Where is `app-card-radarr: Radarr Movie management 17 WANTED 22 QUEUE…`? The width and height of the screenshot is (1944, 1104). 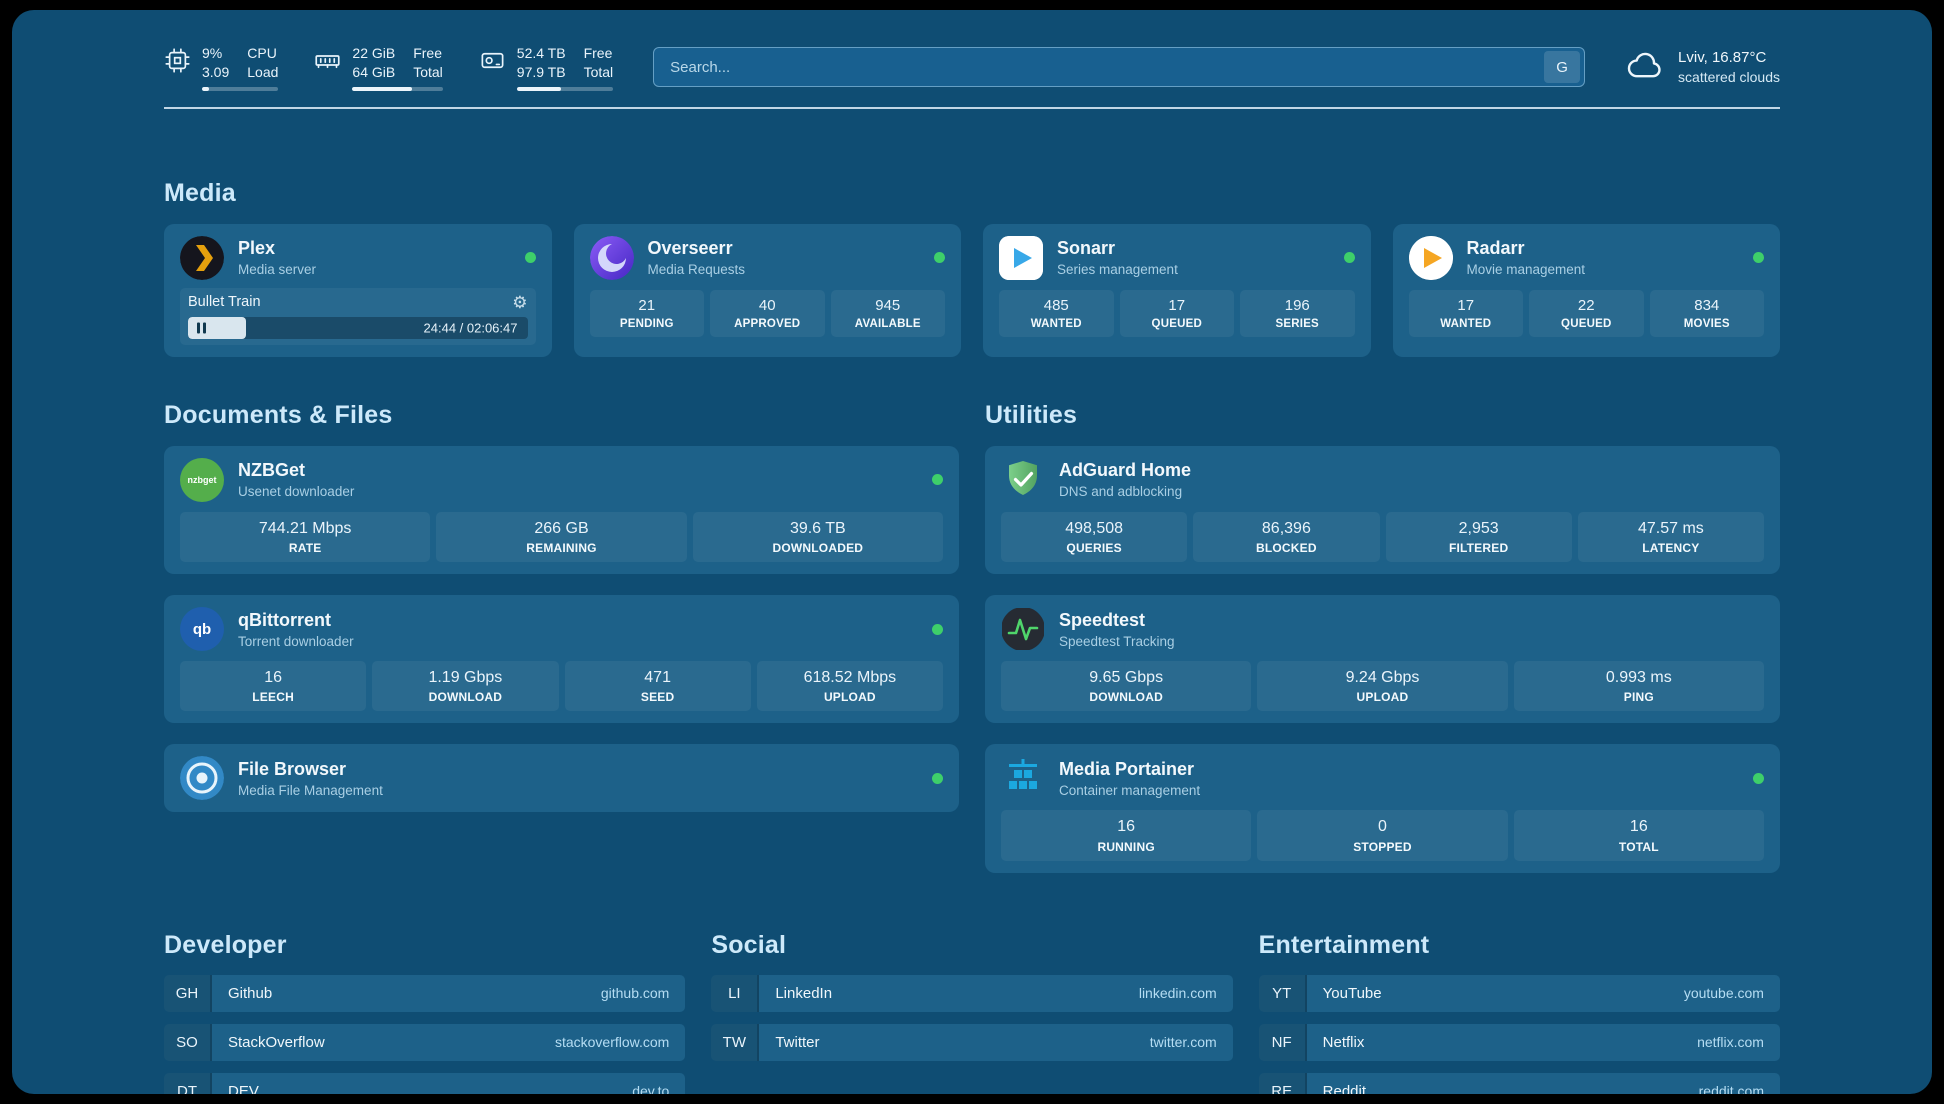 app-card-radarr: Radarr Movie management 17 WANTED 22 QUEUE… is located at coordinates (1586, 290).